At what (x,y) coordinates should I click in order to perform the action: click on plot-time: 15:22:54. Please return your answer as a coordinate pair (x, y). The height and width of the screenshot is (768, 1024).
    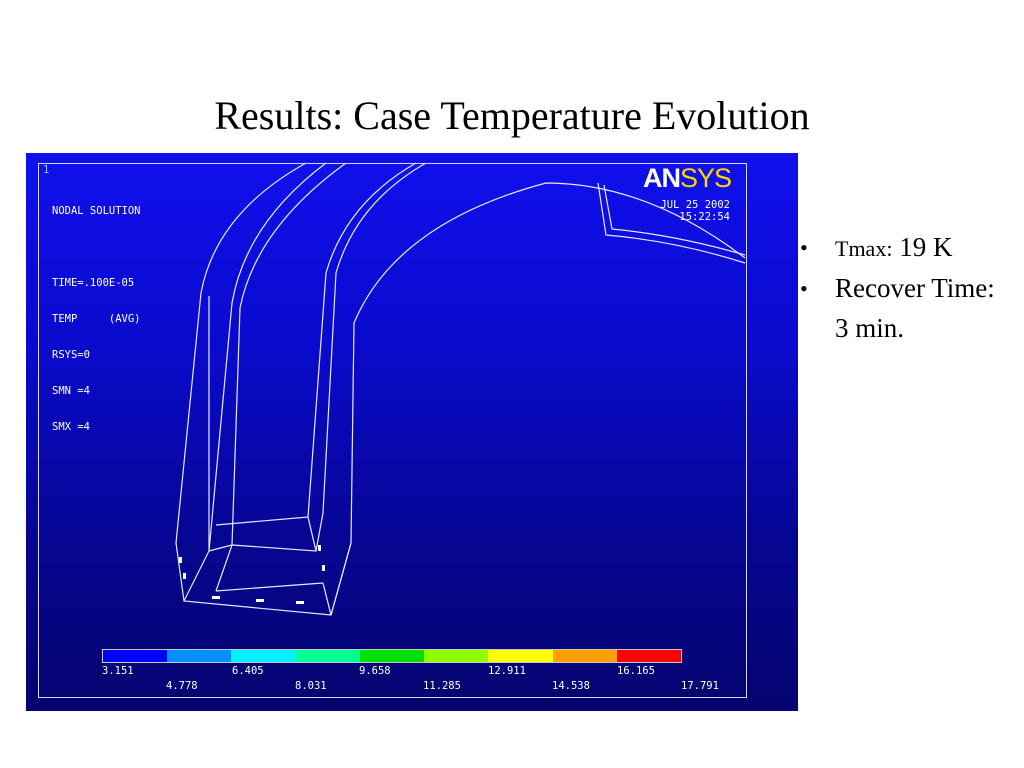
    Looking at the image, I should click on (704, 217).